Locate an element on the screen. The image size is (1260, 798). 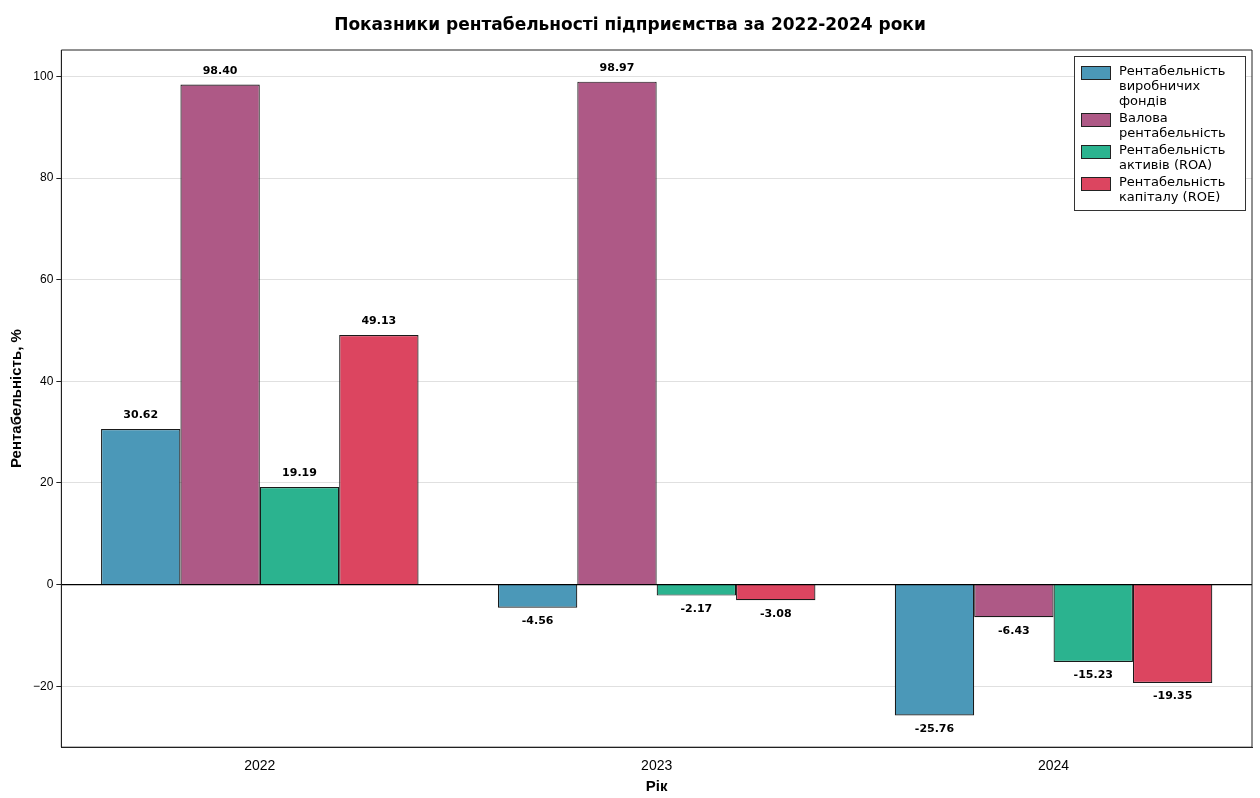
x-tick-label: 2024 is located at coordinates (1053, 765).